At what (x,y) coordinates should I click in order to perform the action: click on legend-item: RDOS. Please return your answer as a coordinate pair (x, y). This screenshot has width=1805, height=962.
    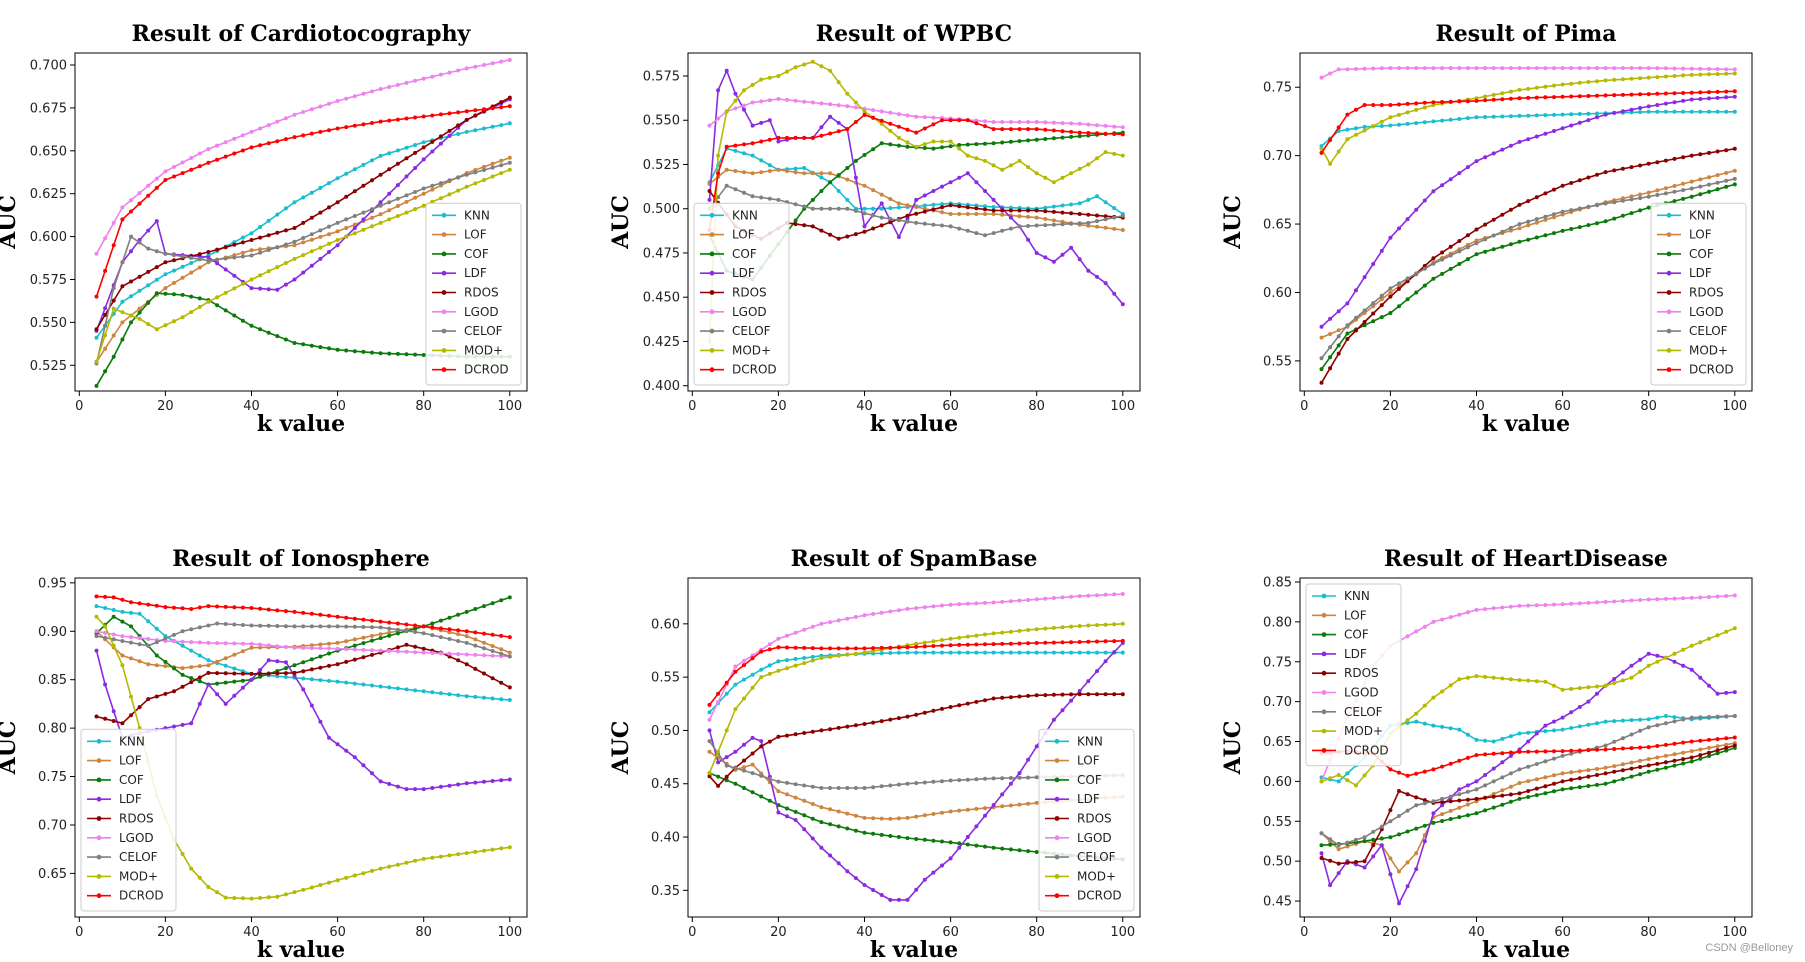
    Looking at the image, I should click on (733, 293).